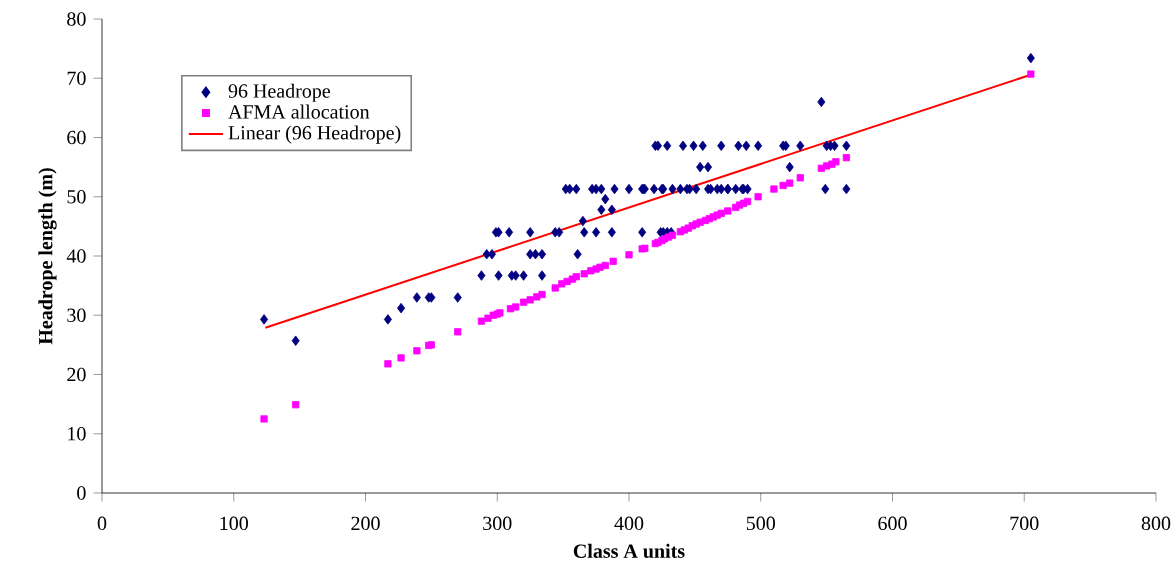 The width and height of the screenshot is (1176, 579). What do you see at coordinates (77, 434) in the screenshot?
I see `y-tick-label: 10` at bounding box center [77, 434].